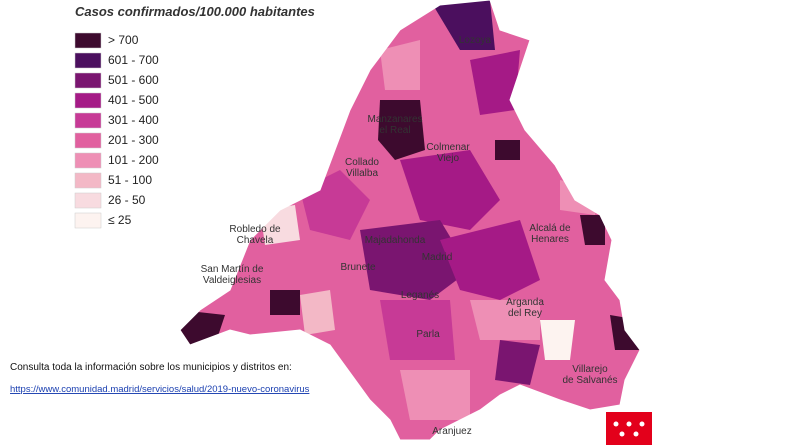 Image resolution: width=800 pixels, height=445 pixels. Describe the element at coordinates (394, 119) in the screenshot. I see `place-label: Manzanares` at that location.